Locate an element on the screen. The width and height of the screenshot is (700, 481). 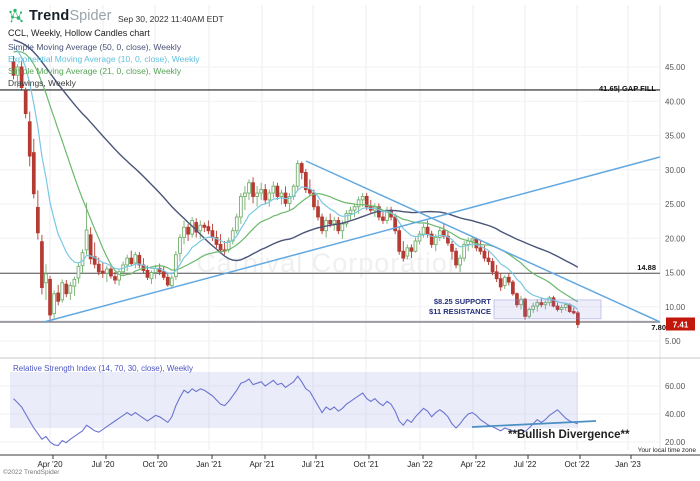
svg-text: 25.00 is located at coordinates (675, 204).